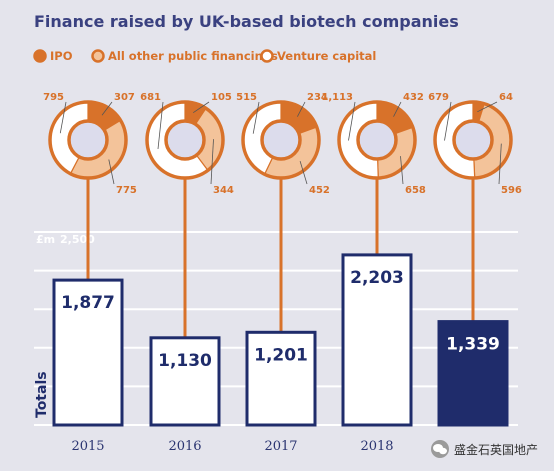  I want to click on y-axis-unit: £m, so click(45, 239).